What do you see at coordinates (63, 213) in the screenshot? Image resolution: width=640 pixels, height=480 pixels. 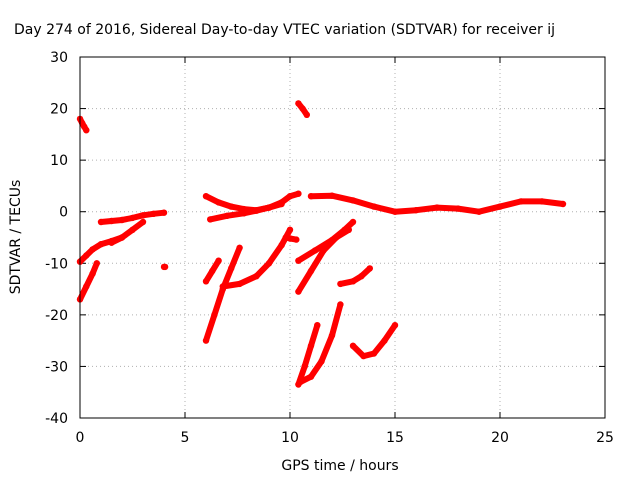 I see `y-tick-label: 0` at bounding box center [63, 213].